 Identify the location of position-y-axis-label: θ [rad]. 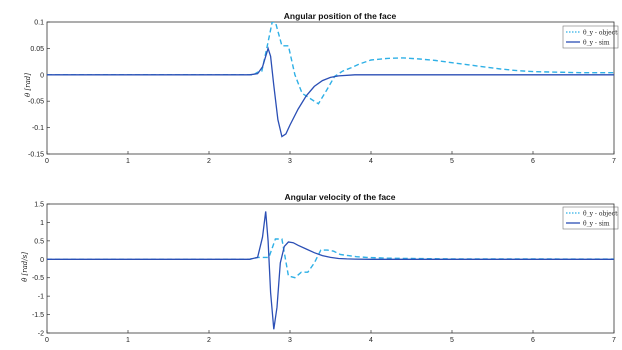
(28, 85).